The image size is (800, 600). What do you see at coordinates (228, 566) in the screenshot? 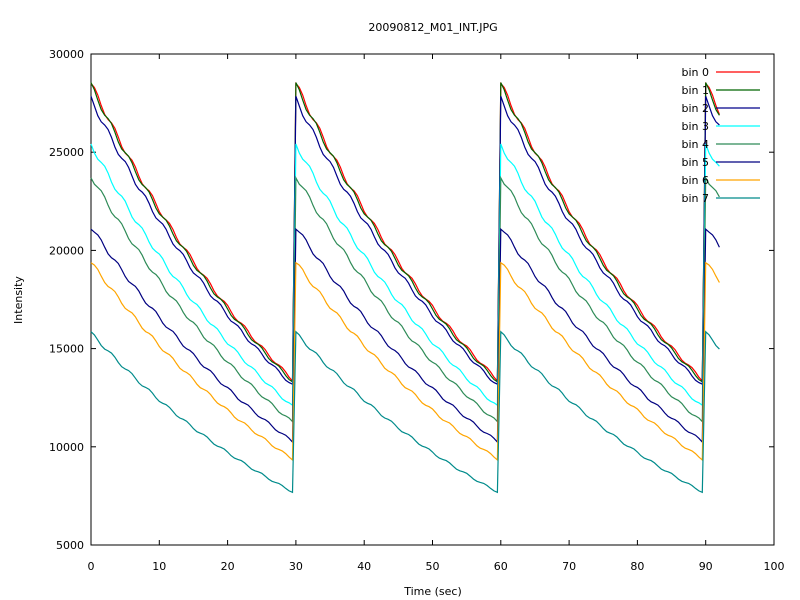
I see `x-tick-label: 20` at bounding box center [228, 566].